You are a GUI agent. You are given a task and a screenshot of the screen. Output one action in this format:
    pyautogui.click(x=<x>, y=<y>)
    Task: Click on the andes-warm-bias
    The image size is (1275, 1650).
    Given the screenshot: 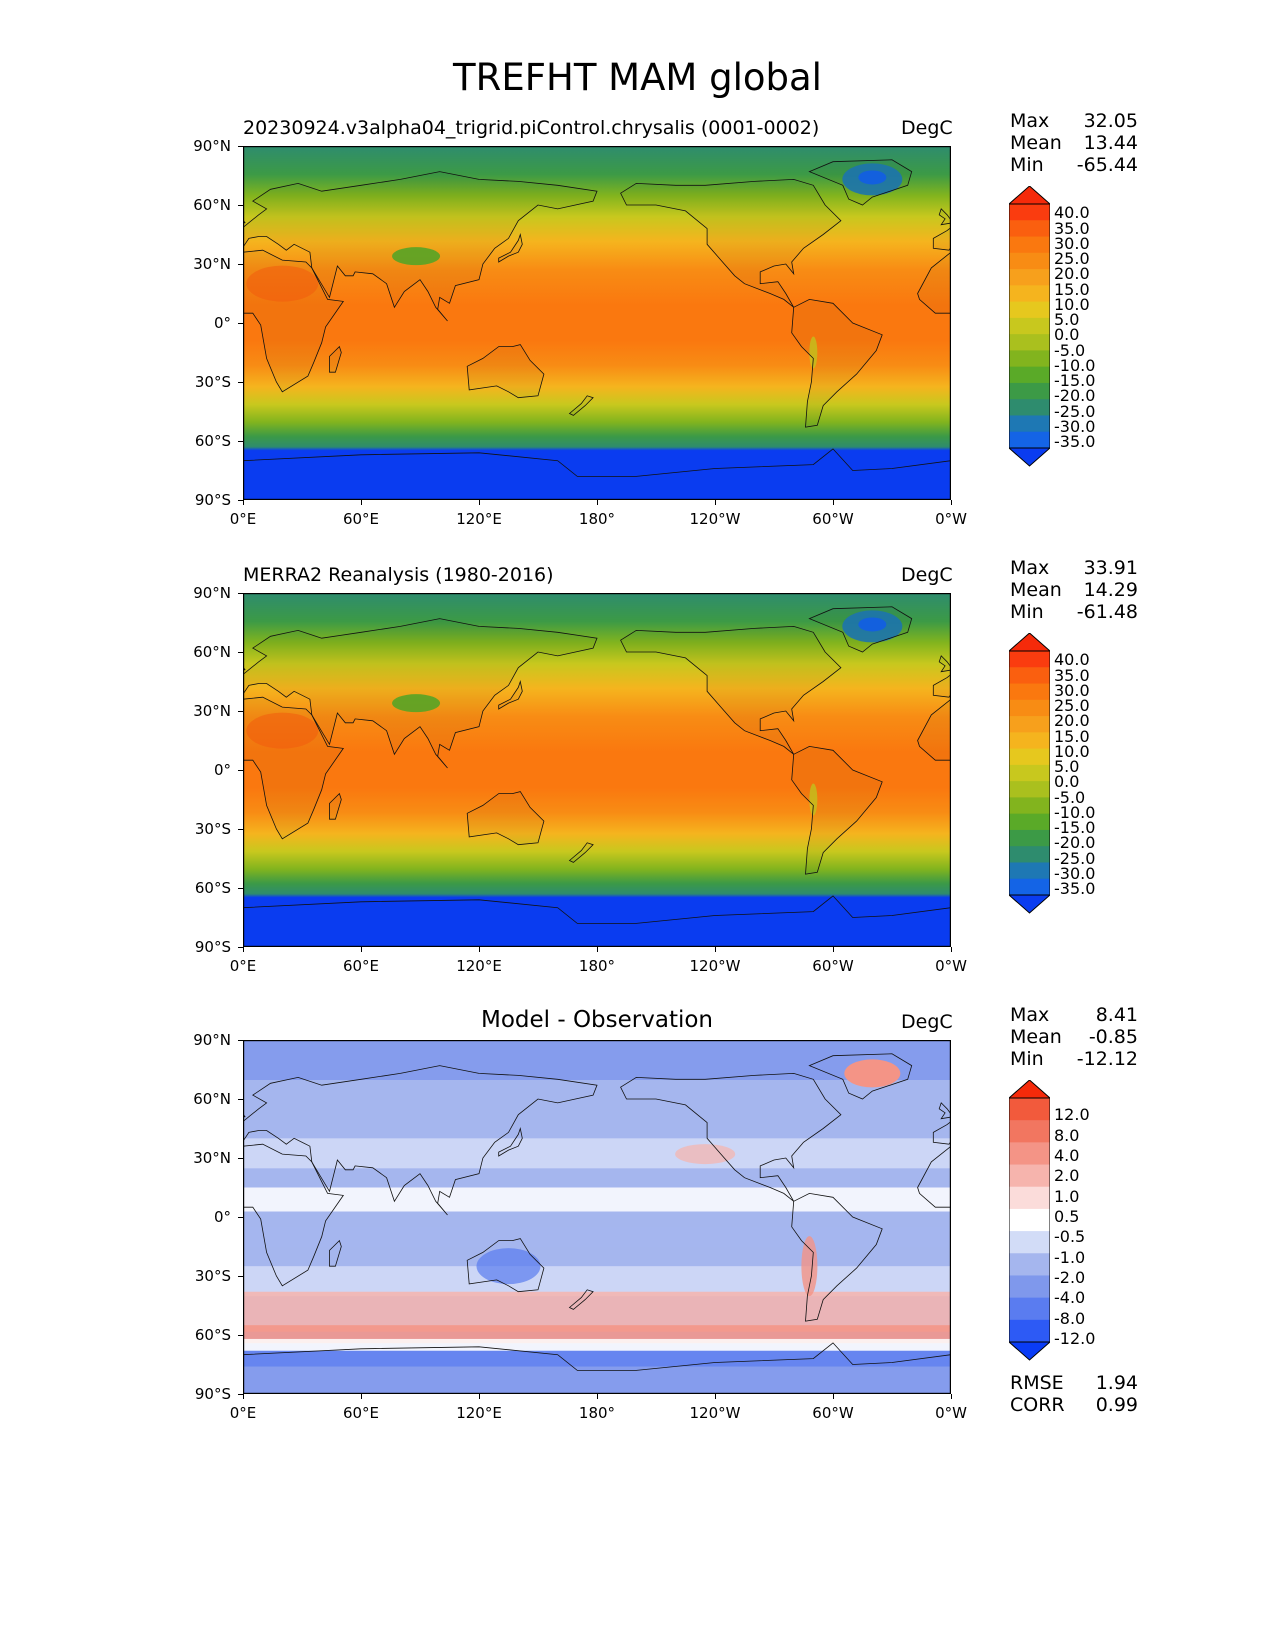 What is the action you would take?
    pyautogui.click(x=809, y=1266)
    